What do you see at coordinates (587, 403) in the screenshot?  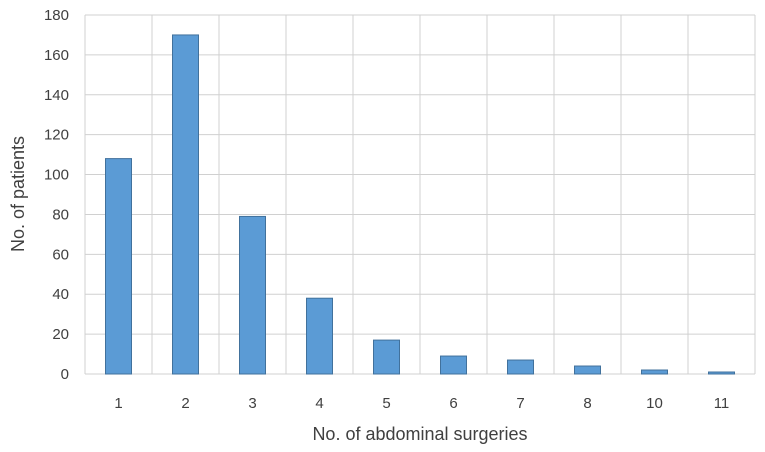 I see `x-tick-label: 8` at bounding box center [587, 403].